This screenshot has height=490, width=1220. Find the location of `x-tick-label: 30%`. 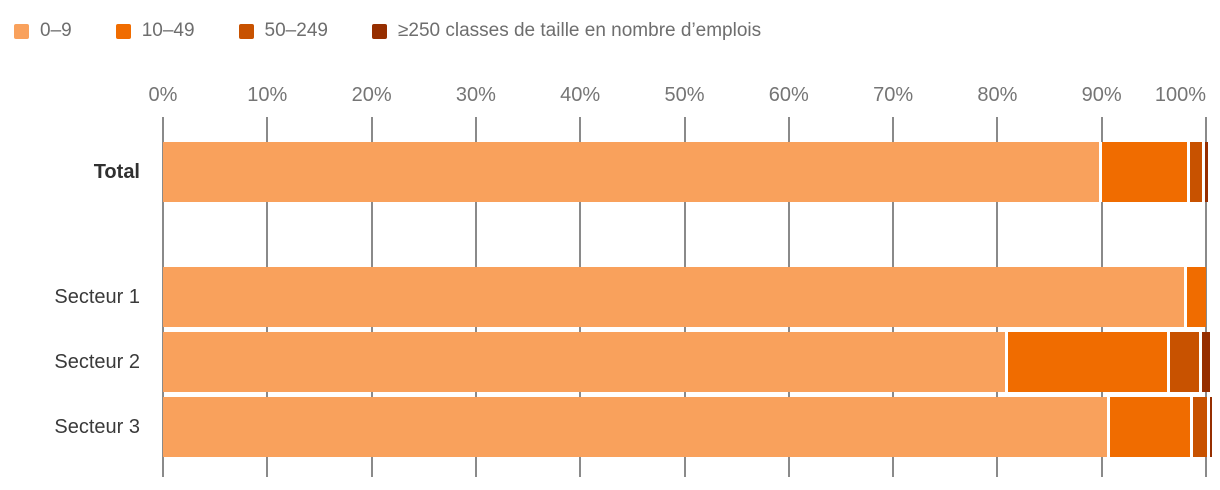

x-tick-label: 30% is located at coordinates (475, 95).